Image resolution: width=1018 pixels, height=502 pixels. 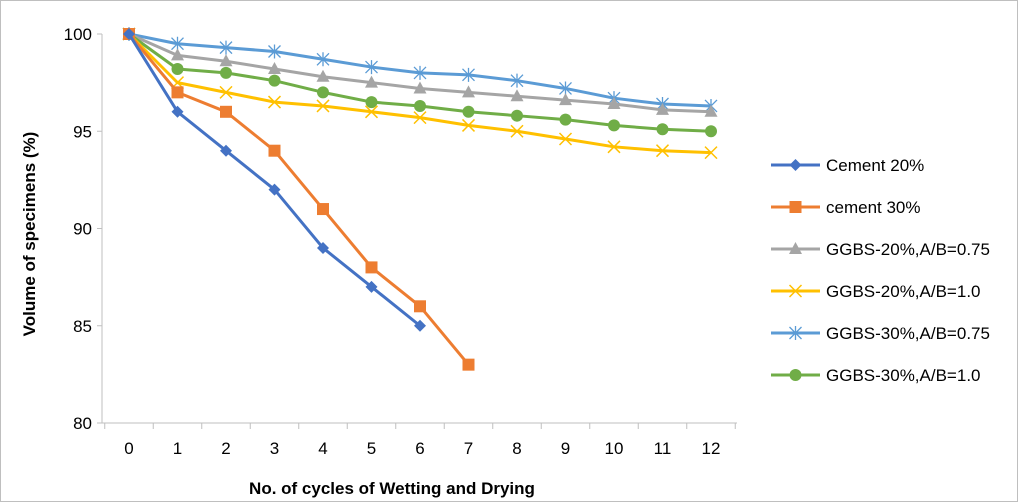 I want to click on legend-item: GGBS-30%,A/B=0.75, so click(x=880, y=333).